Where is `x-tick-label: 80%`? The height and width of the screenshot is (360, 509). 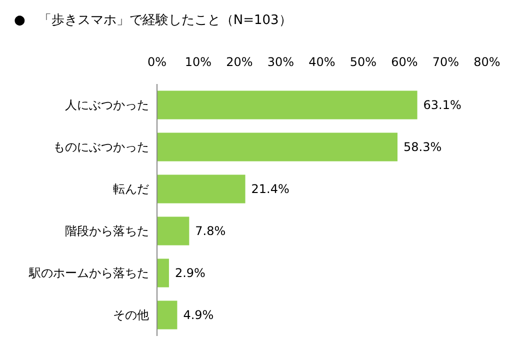 x-tick-label: 80% is located at coordinates (487, 62).